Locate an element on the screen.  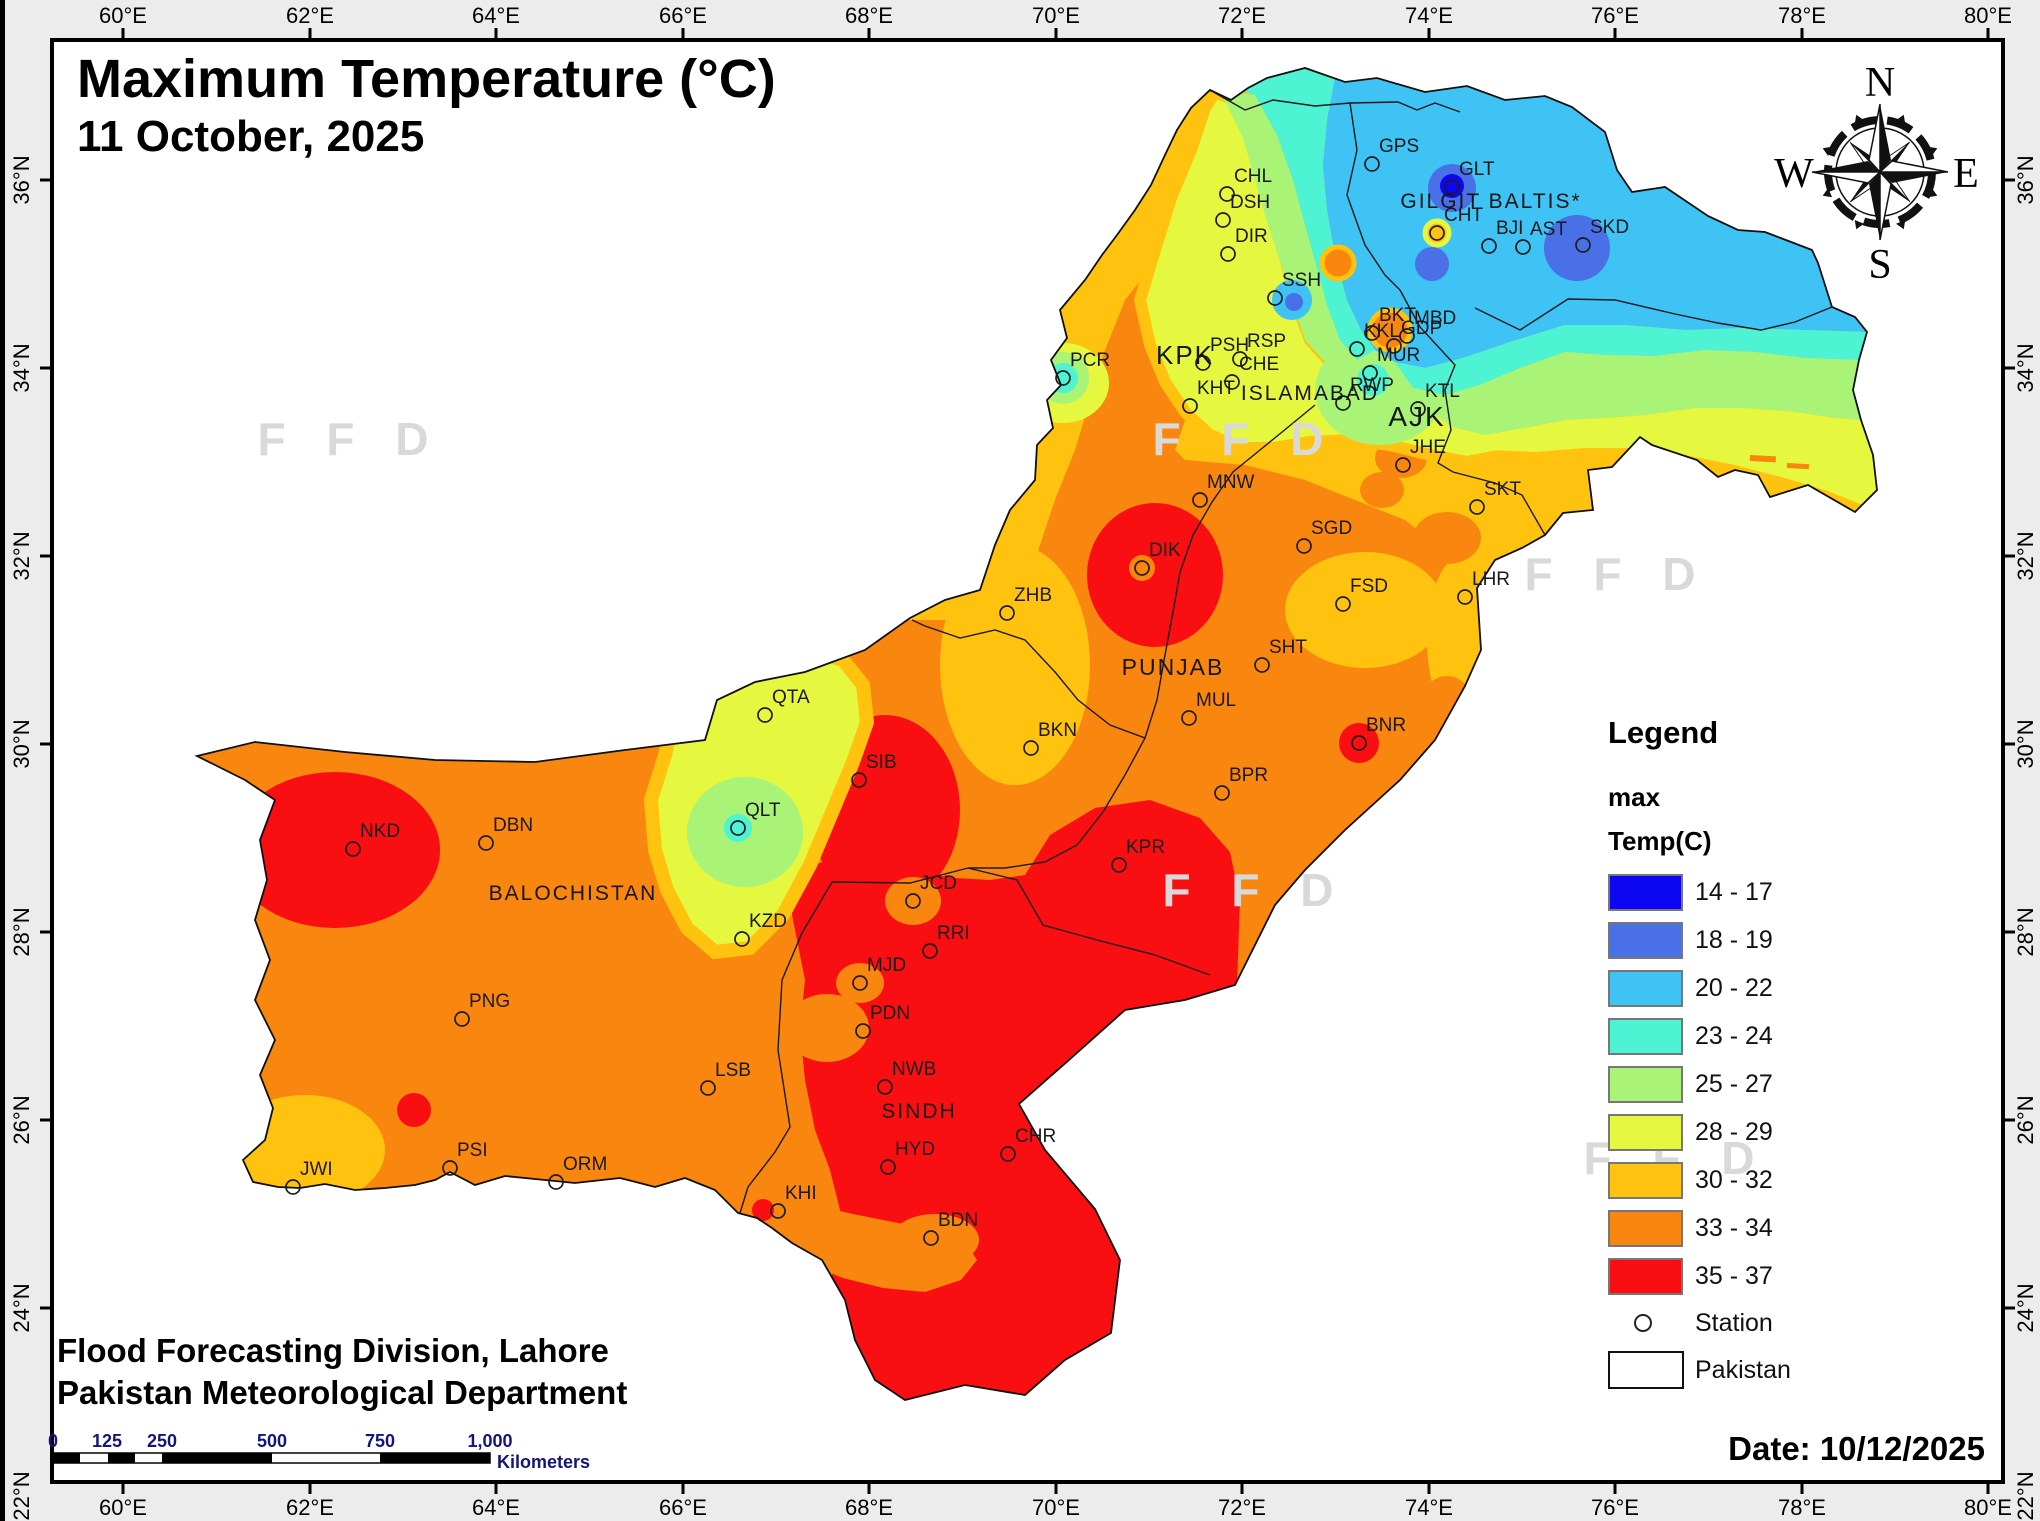
station-label-BDN: BDN is located at coordinates (958, 1220).